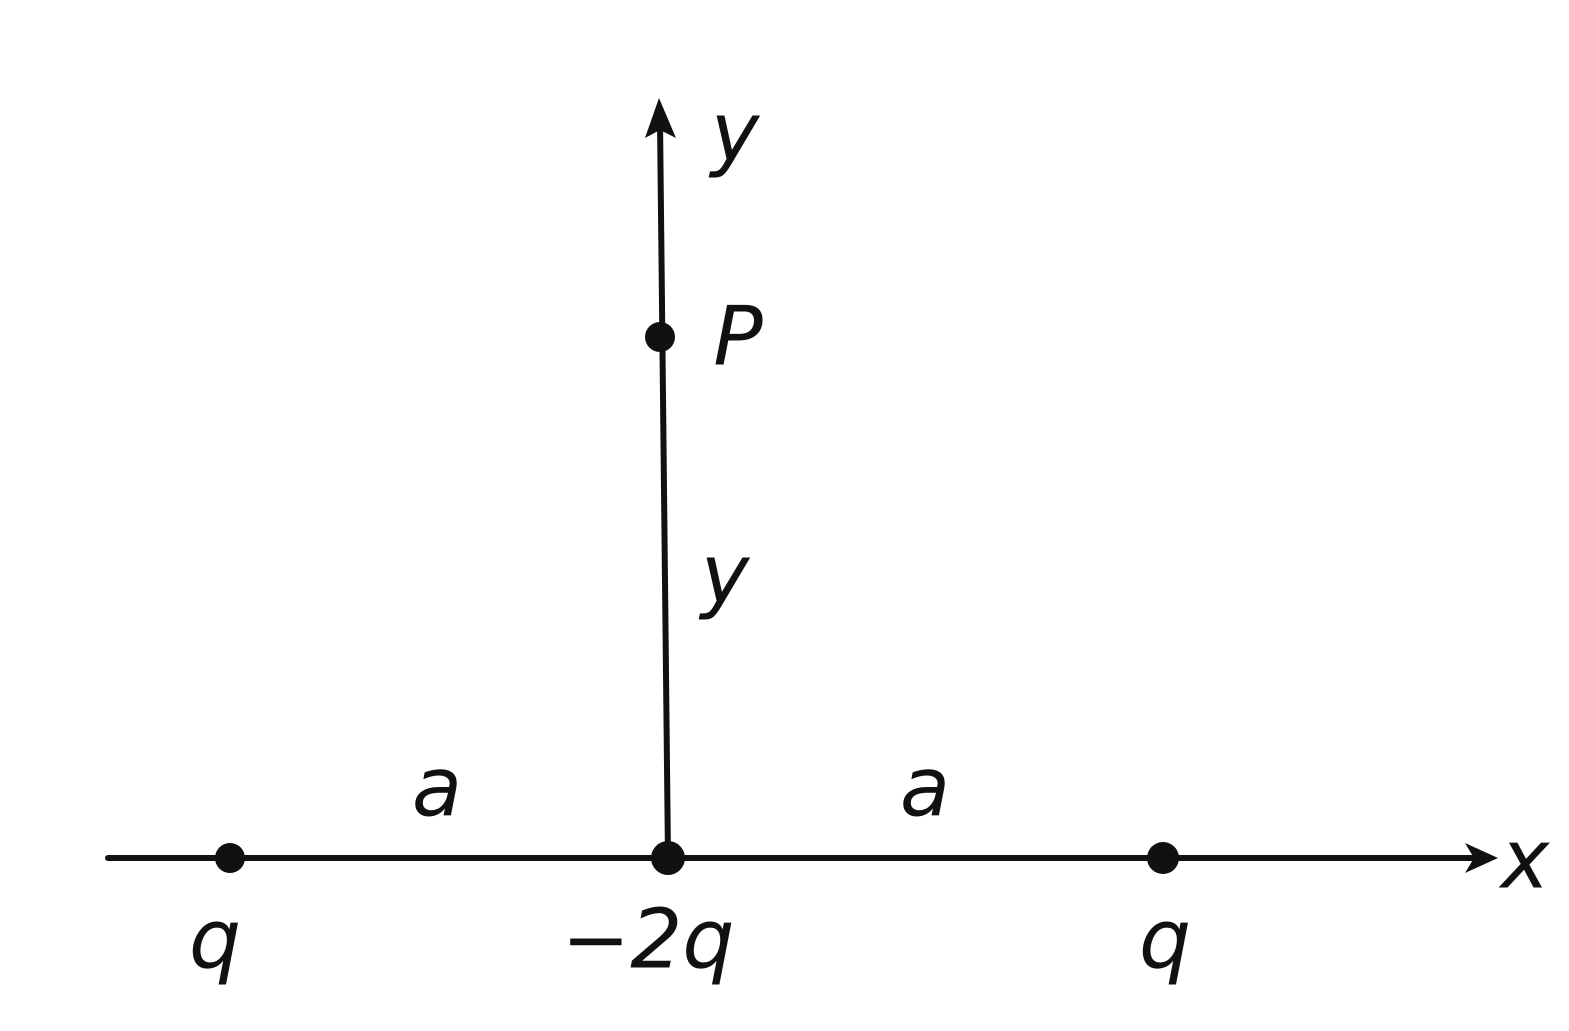  I want to click on x-arrow, so click(1481, 858).